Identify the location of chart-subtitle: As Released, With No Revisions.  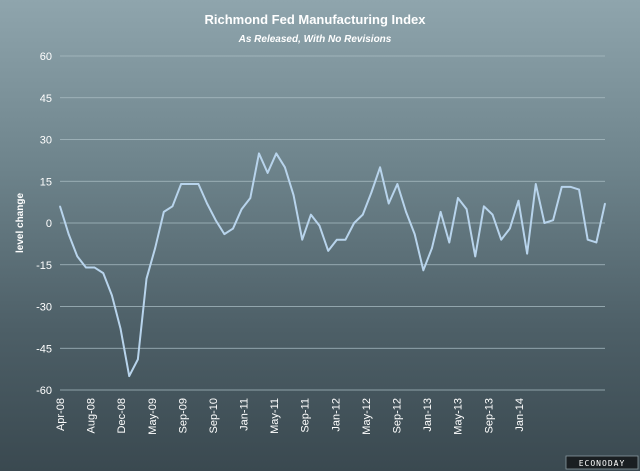
(315, 39).